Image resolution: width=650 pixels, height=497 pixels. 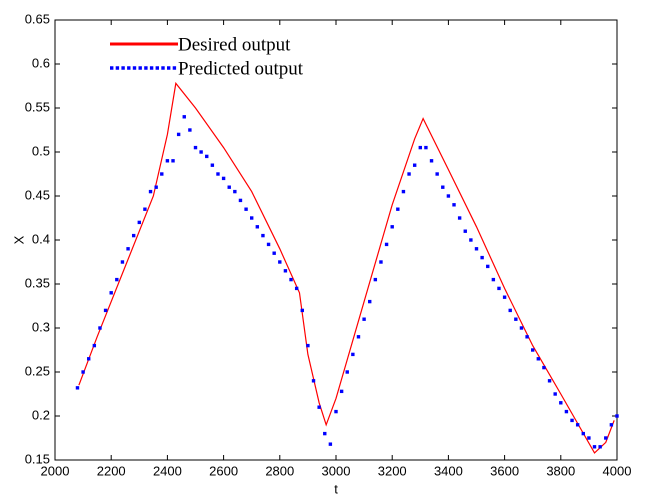 I want to click on y-axis-label: X, so click(x=18, y=239).